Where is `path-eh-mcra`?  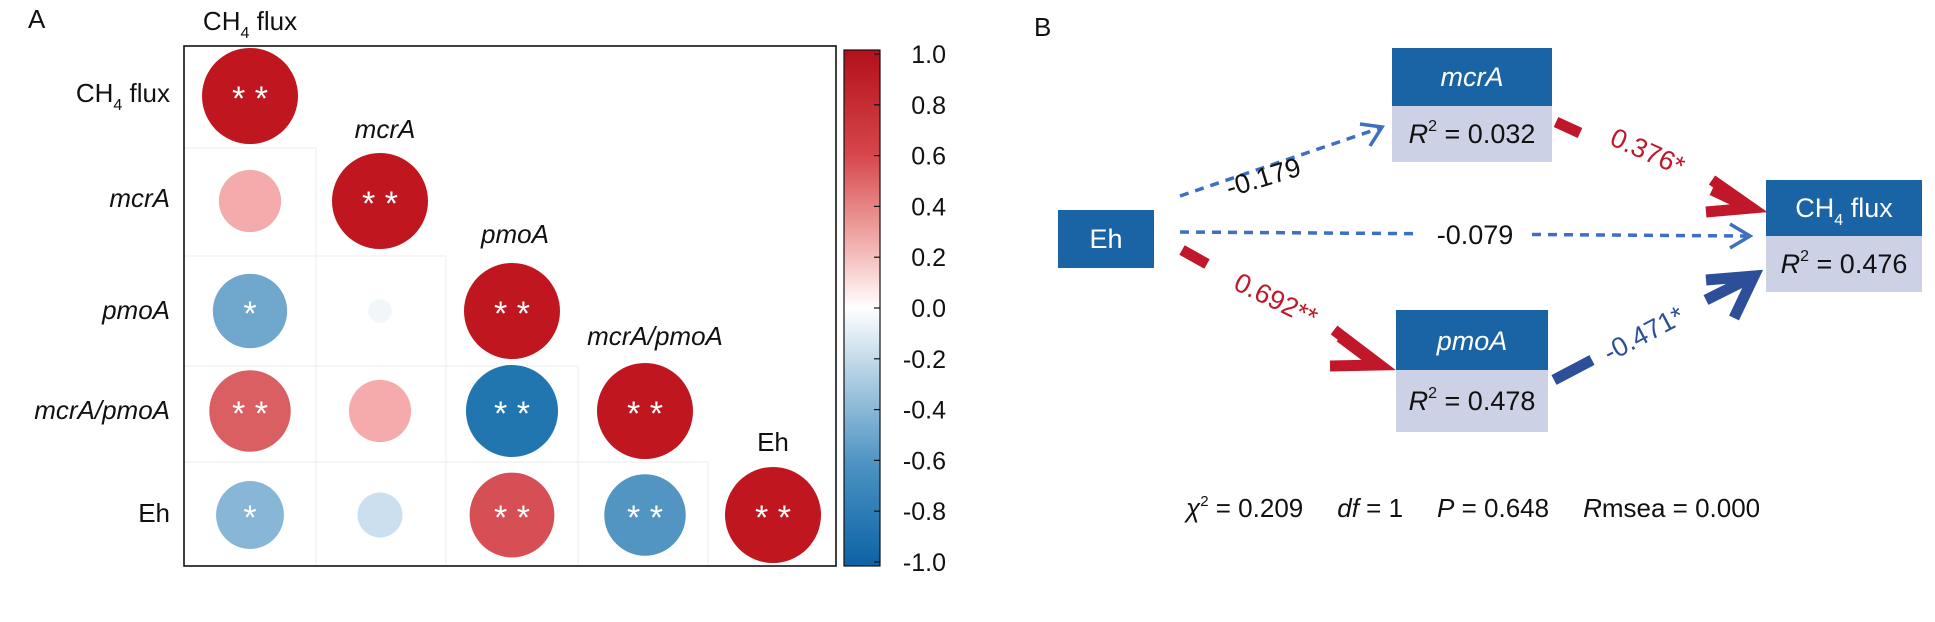
path-eh-mcra is located at coordinates (1282, 160).